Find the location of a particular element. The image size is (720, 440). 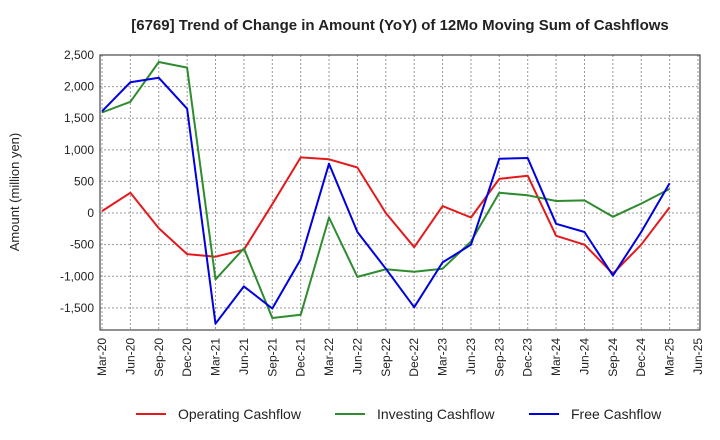

x-tick-label: Jun-24 is located at coordinates (584, 356).